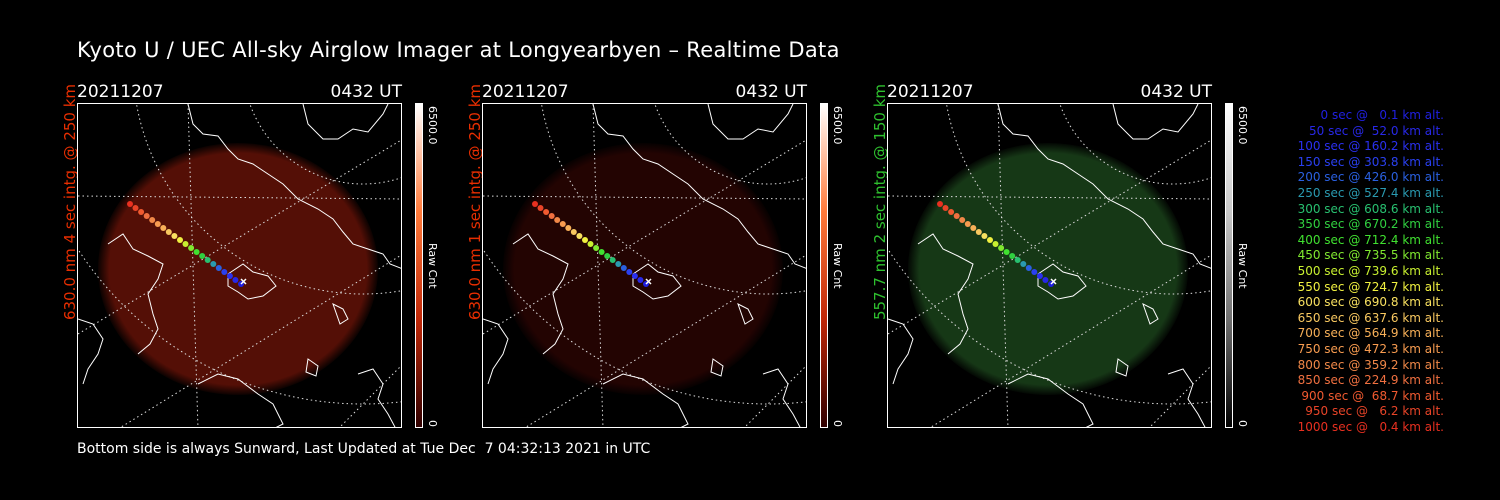 This screenshot has width=1500, height=500. I want to click on legend-entry: 400 sec @ 712.4 km alt., so click(1368, 239).